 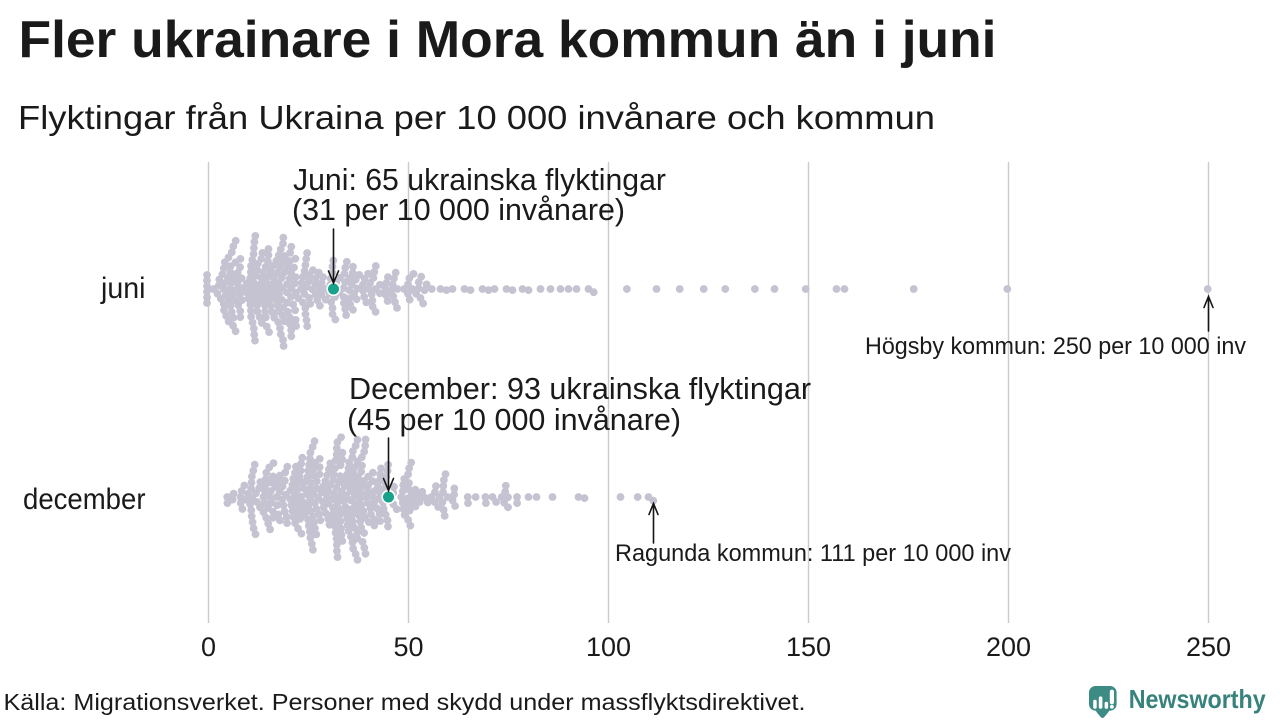 I want to click on svg-text:Ragunda kommun: 111 per 10 000: Ragunda kommun: 111 per 10 000 inv, so click(x=813, y=553).